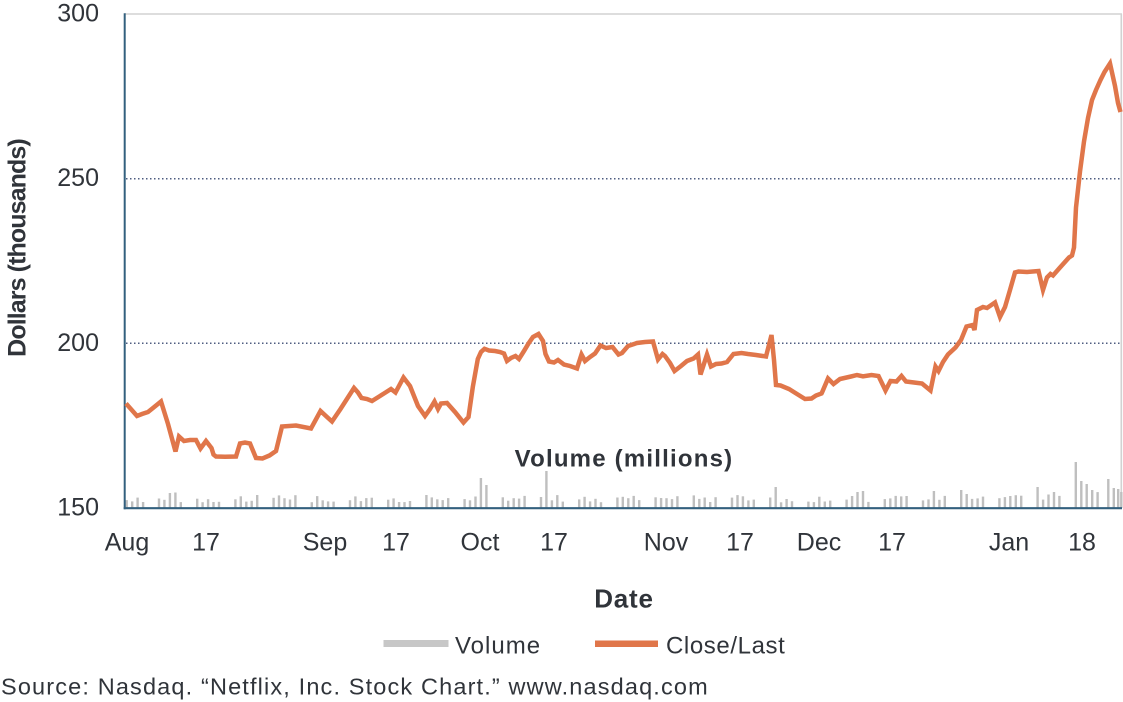 The height and width of the screenshot is (702, 1123). What do you see at coordinates (624, 459) in the screenshot?
I see `svg-text: Volume (millions)` at bounding box center [624, 459].